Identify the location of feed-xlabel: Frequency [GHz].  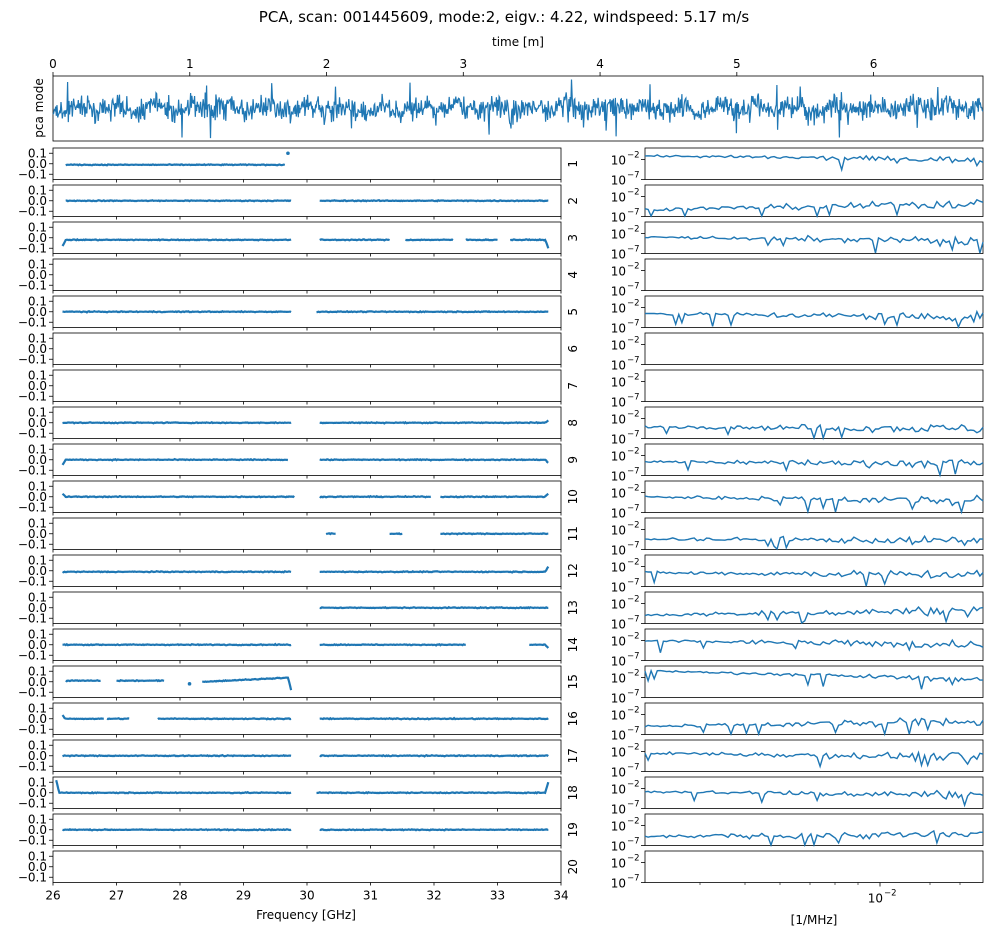
(306, 915).